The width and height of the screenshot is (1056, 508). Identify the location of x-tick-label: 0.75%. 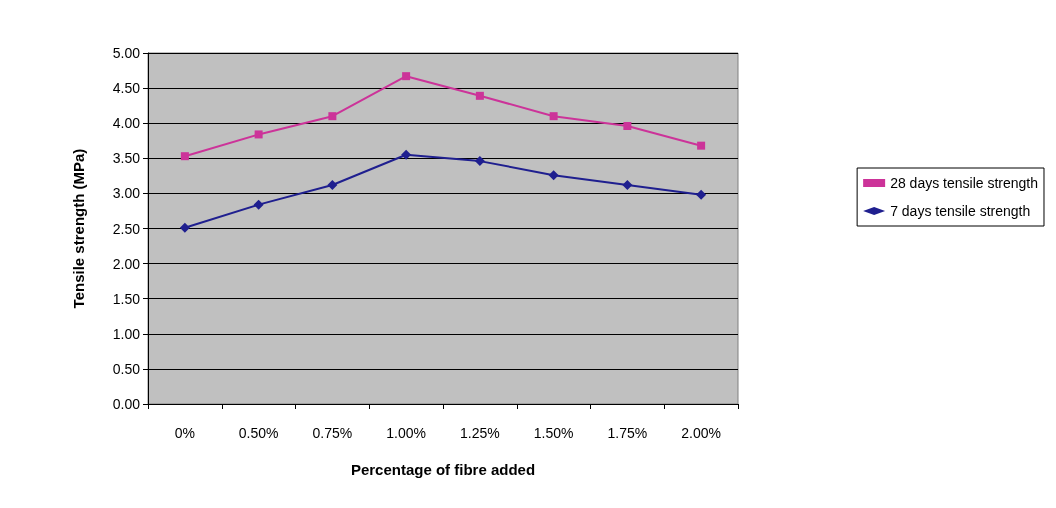
(332, 433).